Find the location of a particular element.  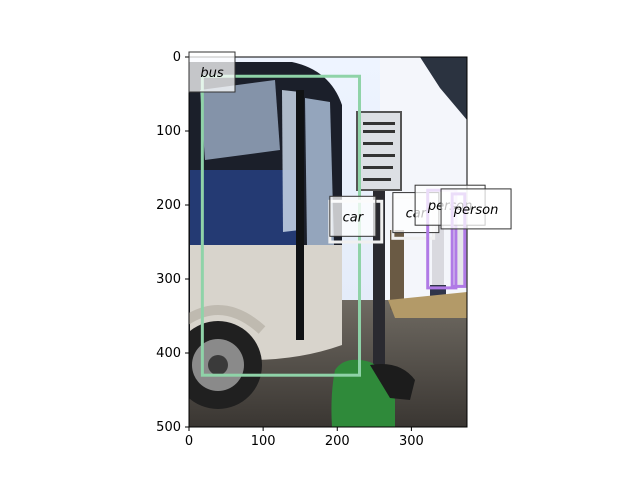

y-tick-label: 0 is located at coordinates (177, 57).